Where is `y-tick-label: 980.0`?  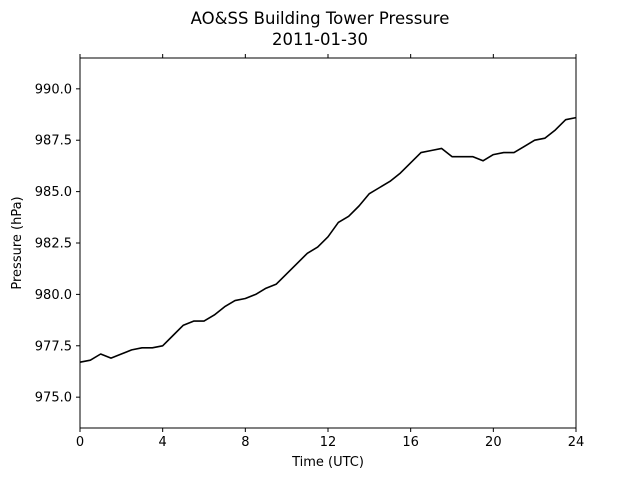
y-tick-label: 980.0 is located at coordinates (53, 295).